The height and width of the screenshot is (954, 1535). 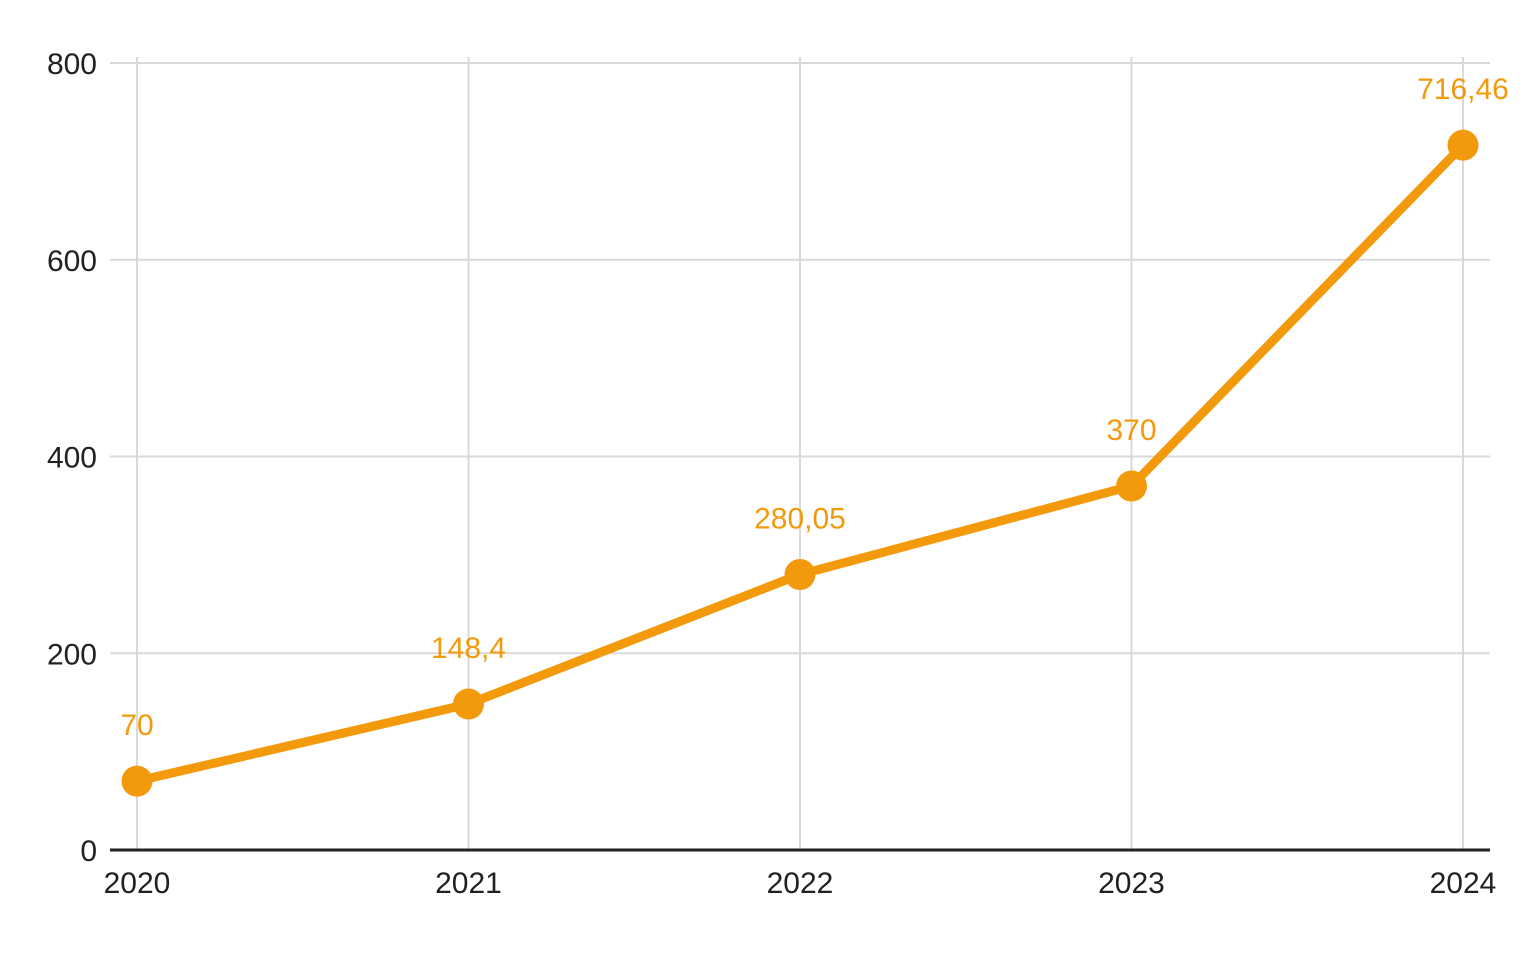 I want to click on data-point-2024, so click(x=1463, y=145).